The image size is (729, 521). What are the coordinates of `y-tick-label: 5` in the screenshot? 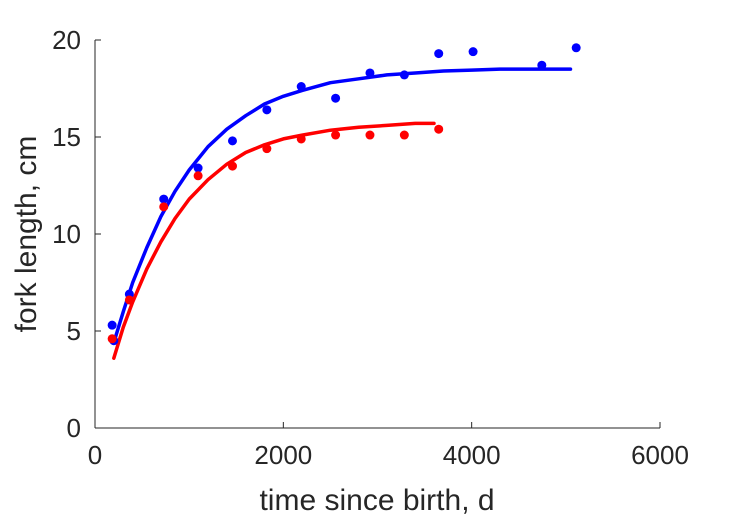 It's located at (74, 331).